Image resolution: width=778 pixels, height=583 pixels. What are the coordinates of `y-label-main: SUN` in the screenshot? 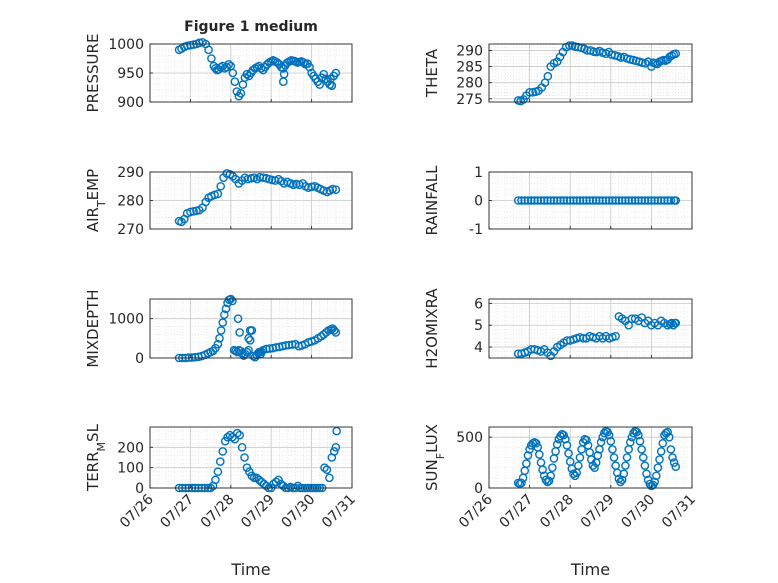 It's located at (432, 475).